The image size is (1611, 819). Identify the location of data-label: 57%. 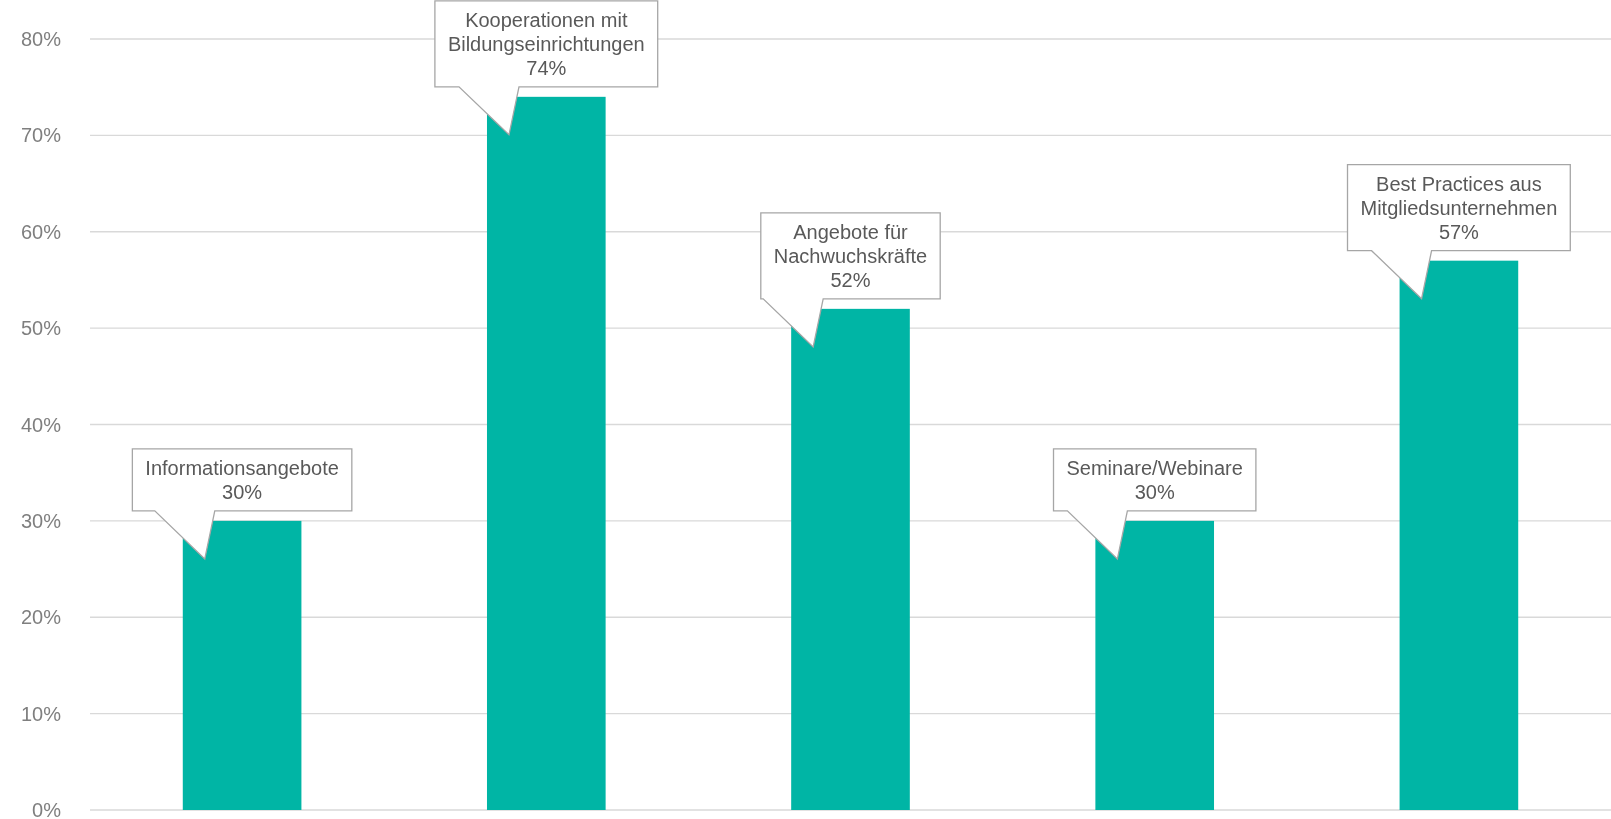
(1459, 231).